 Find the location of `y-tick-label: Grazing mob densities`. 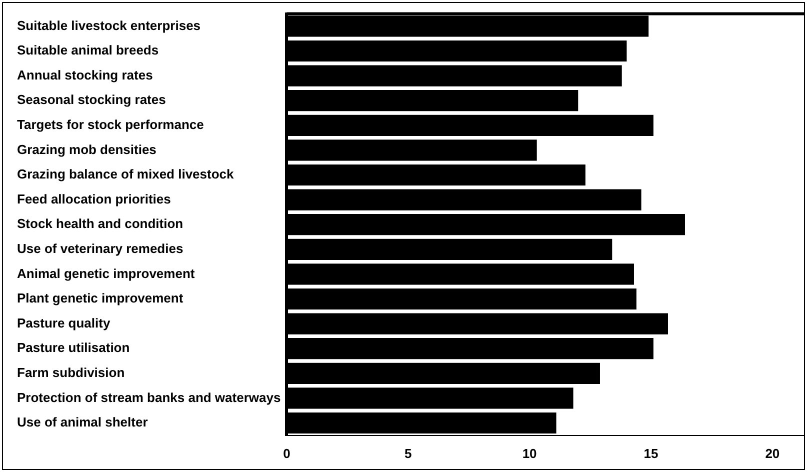

y-tick-label: Grazing mob densities is located at coordinates (86, 149).